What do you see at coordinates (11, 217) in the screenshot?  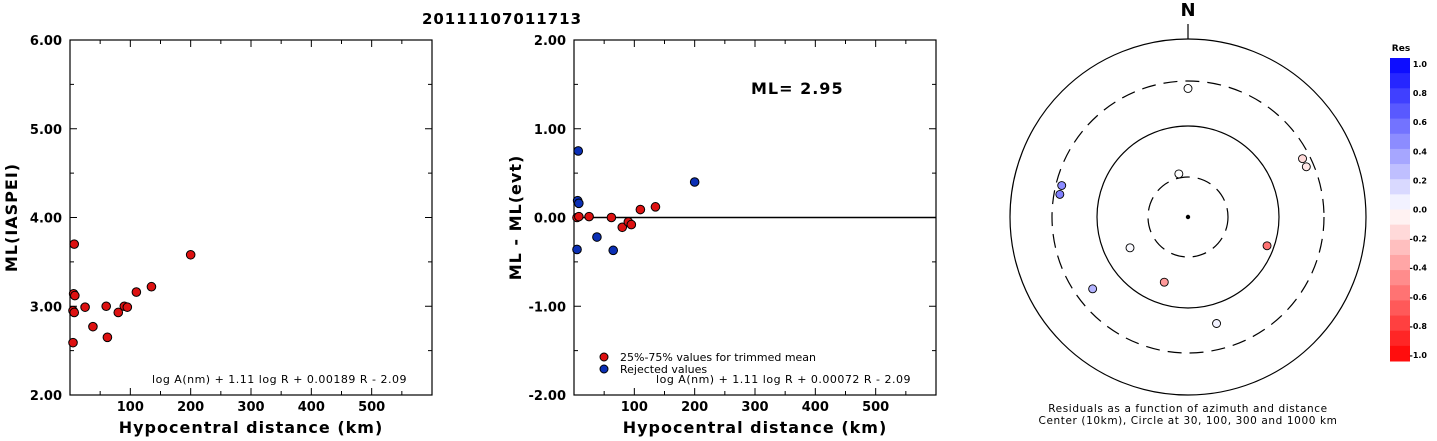 I see `y-axis-label: ML(IASPEI)` at bounding box center [11, 217].